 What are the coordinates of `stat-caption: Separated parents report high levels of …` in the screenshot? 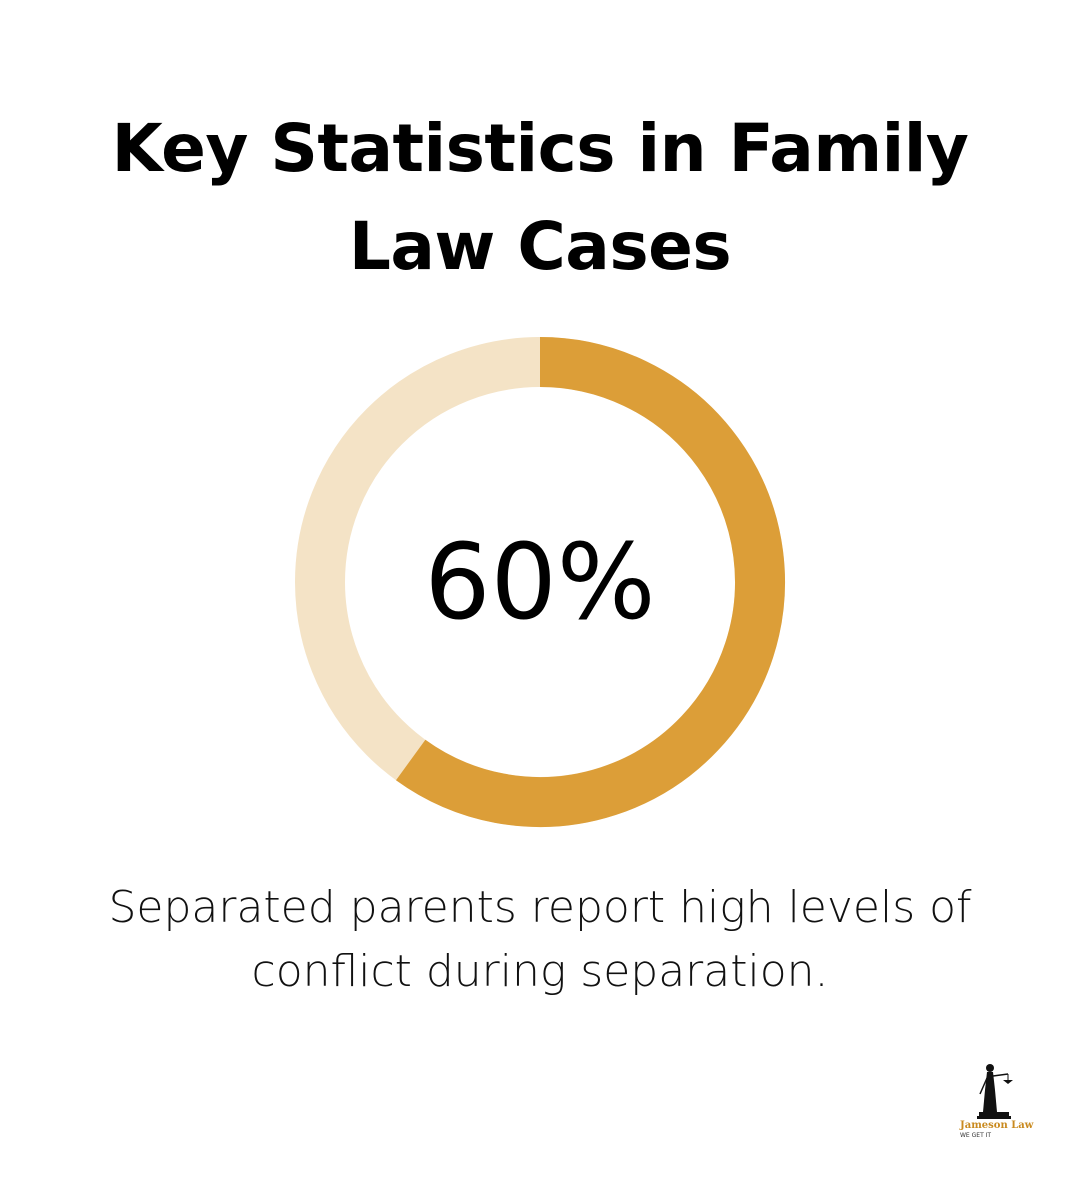 It's located at (540, 939).